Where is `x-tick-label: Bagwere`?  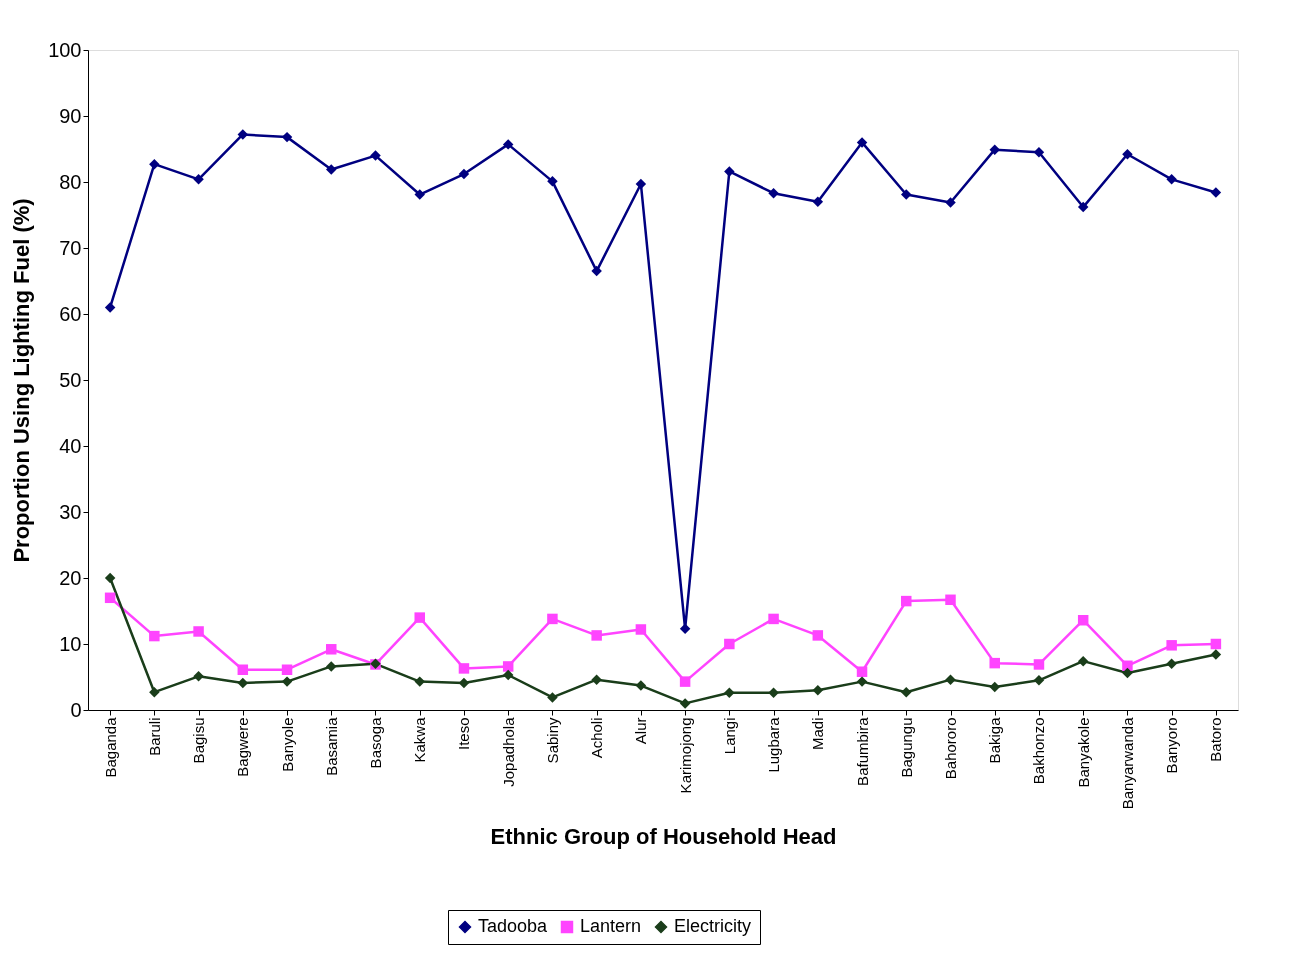
x-tick-label: Bagwere is located at coordinates (243, 747).